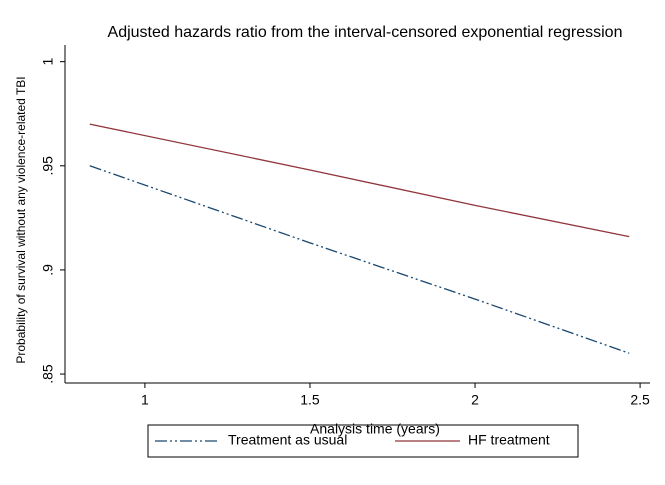  I want to click on legend-label: HF treatment, so click(509, 440).